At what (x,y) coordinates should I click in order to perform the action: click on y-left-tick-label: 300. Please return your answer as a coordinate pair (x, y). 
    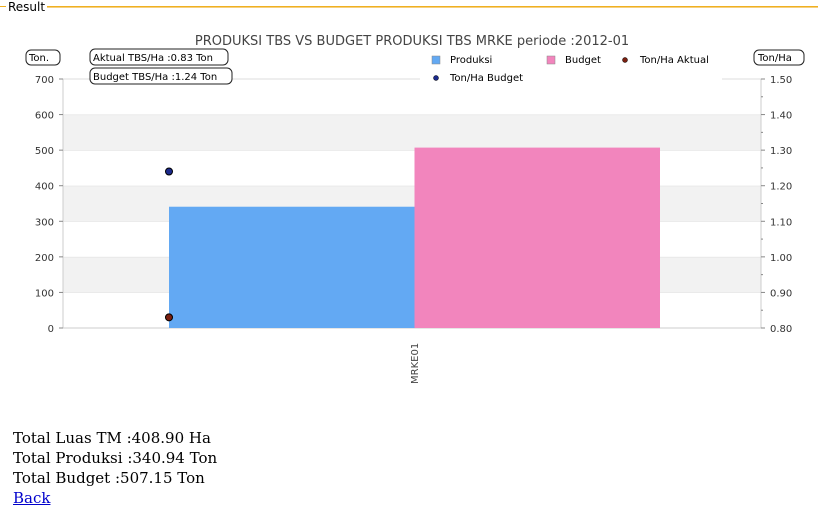
    Looking at the image, I should click on (44, 222).